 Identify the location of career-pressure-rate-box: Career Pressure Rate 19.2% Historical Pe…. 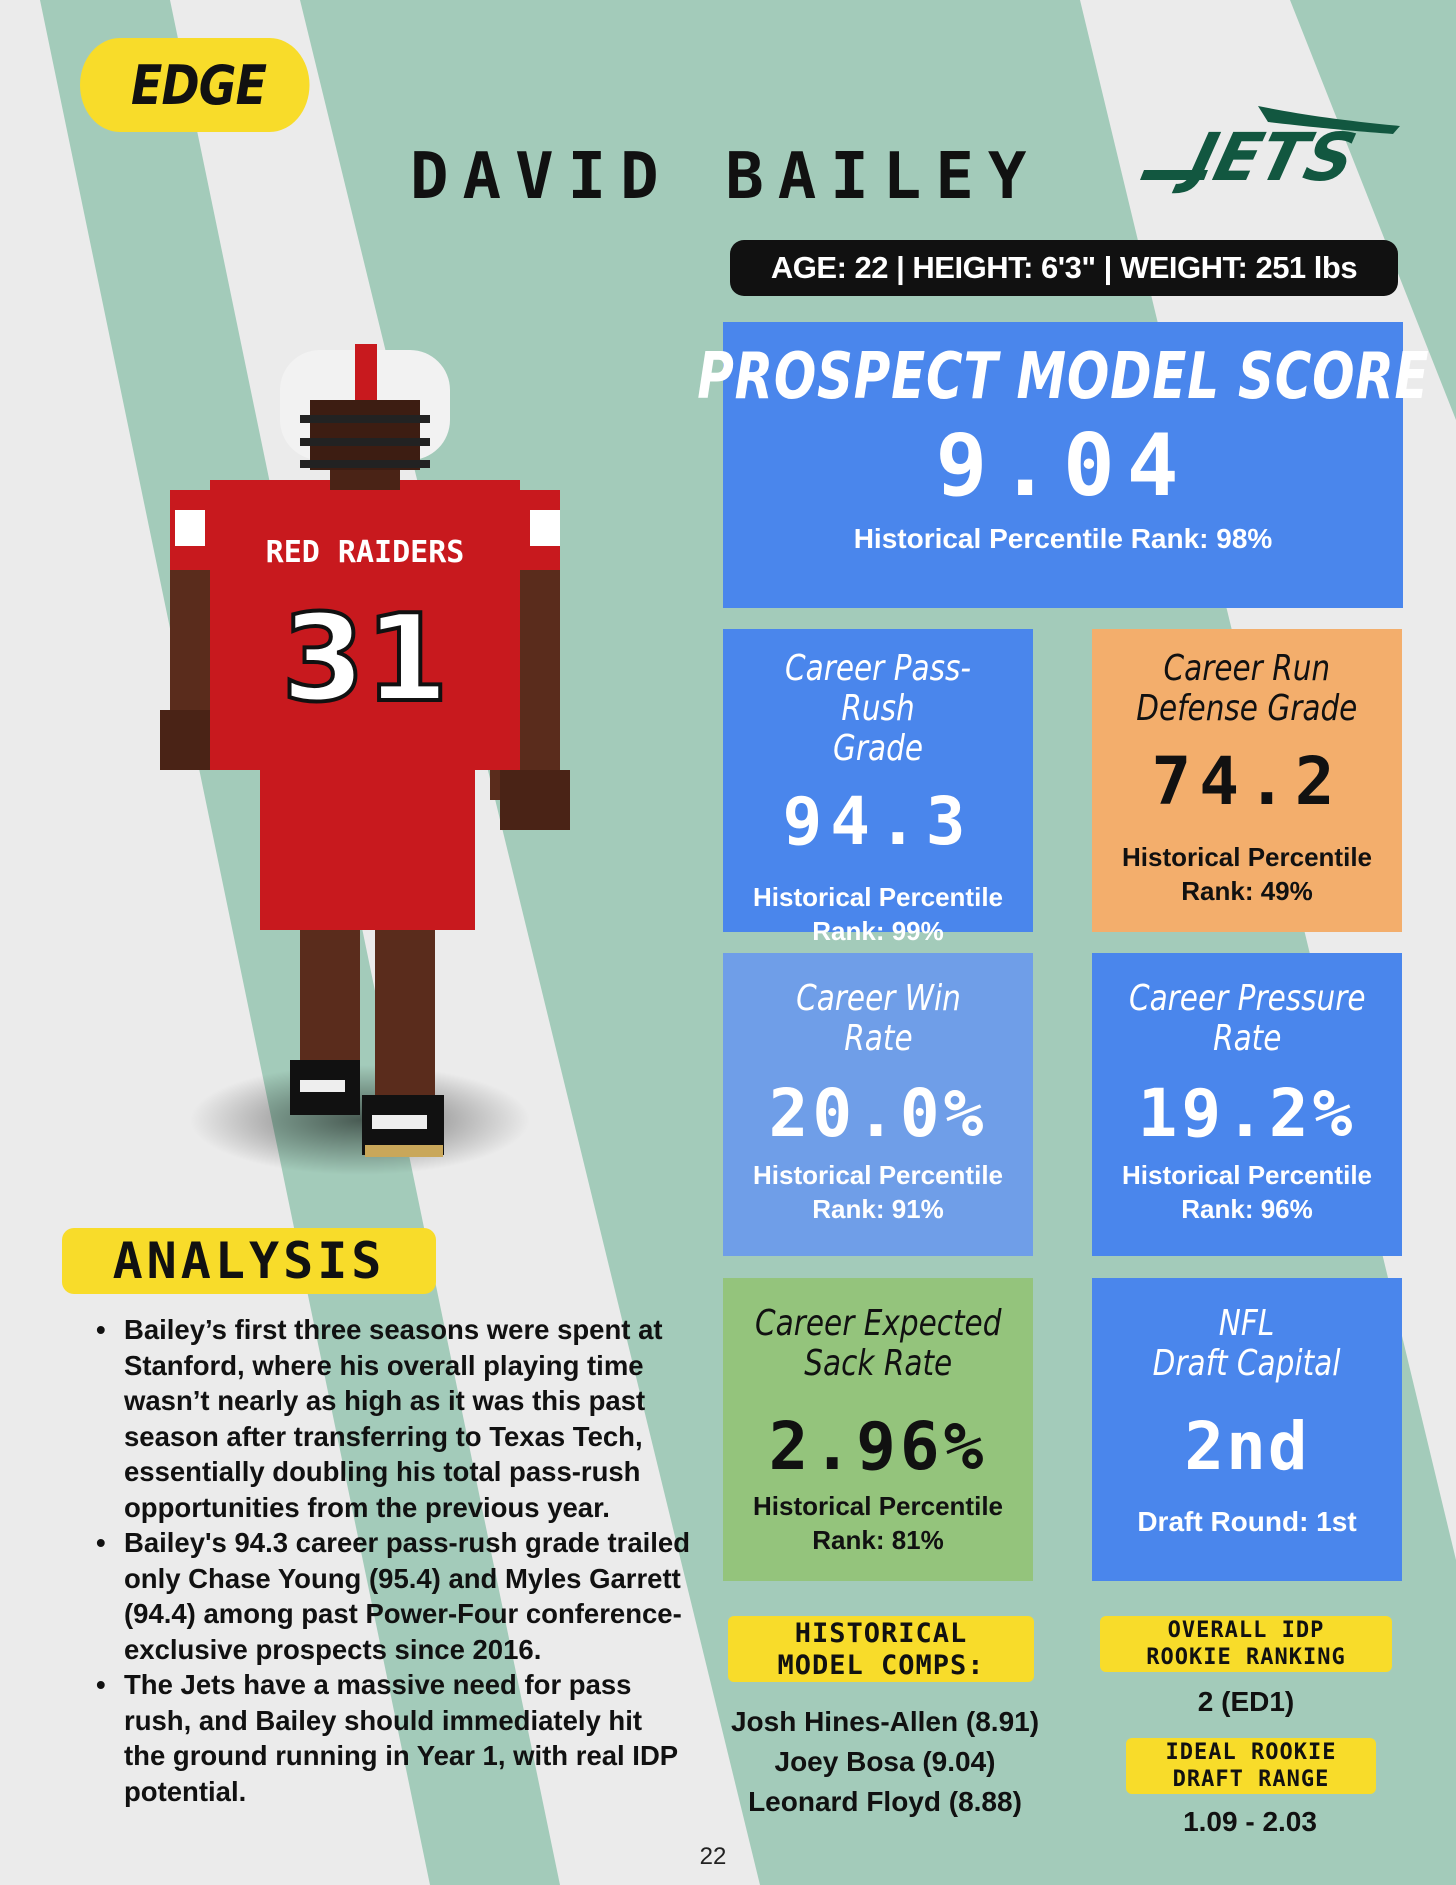
(1247, 1104).